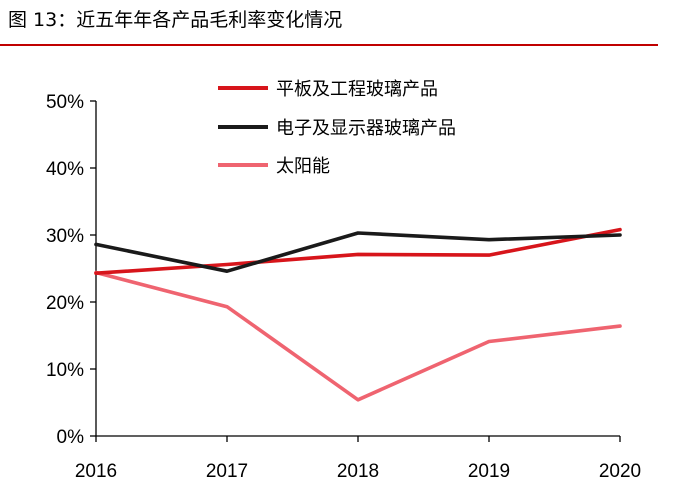 Image resolution: width=676 pixels, height=492 pixels. Describe the element at coordinates (329, 45) in the screenshot. I see `title-divider` at that location.